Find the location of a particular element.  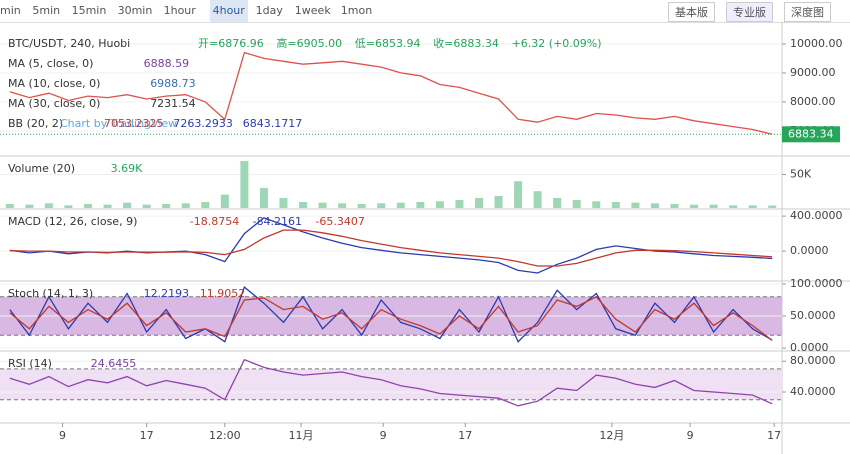

toolbar-item: 1hour is located at coordinates (179, 10).